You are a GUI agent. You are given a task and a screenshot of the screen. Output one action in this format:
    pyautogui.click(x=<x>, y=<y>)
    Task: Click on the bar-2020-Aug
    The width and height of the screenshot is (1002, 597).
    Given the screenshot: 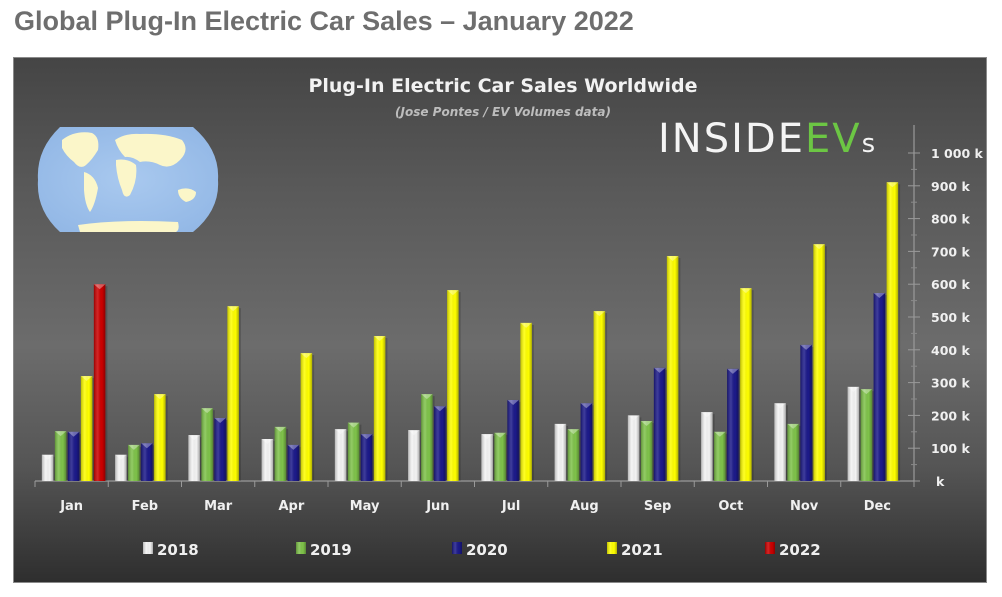 What is the action you would take?
    pyautogui.click(x=587, y=442)
    